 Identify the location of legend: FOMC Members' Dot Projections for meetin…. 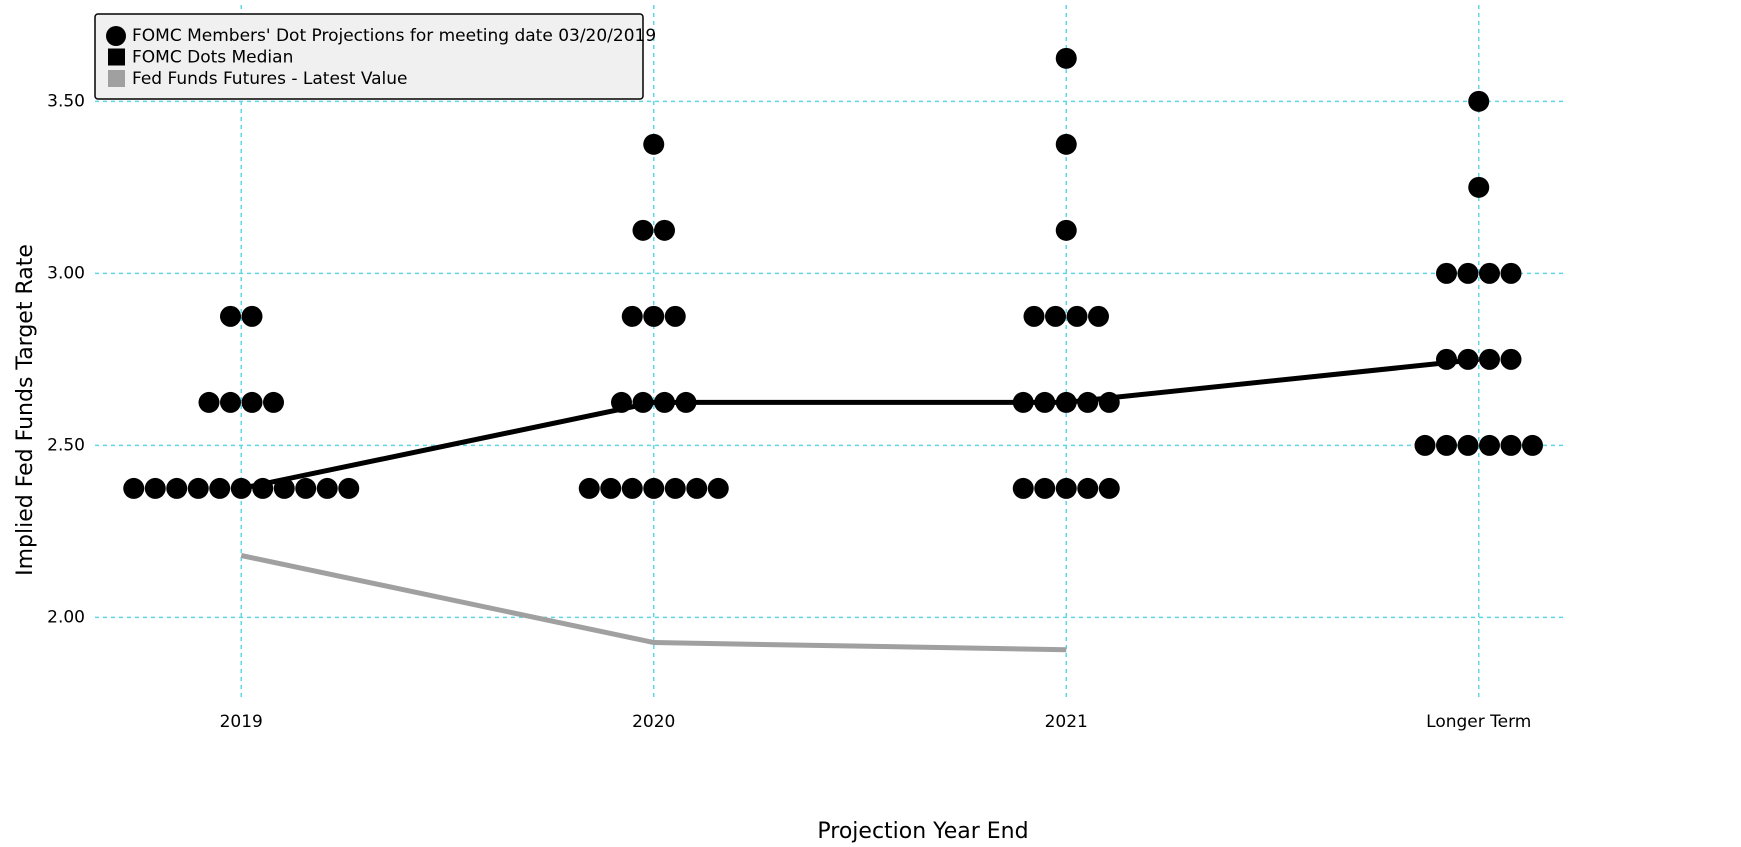
(375, 56).